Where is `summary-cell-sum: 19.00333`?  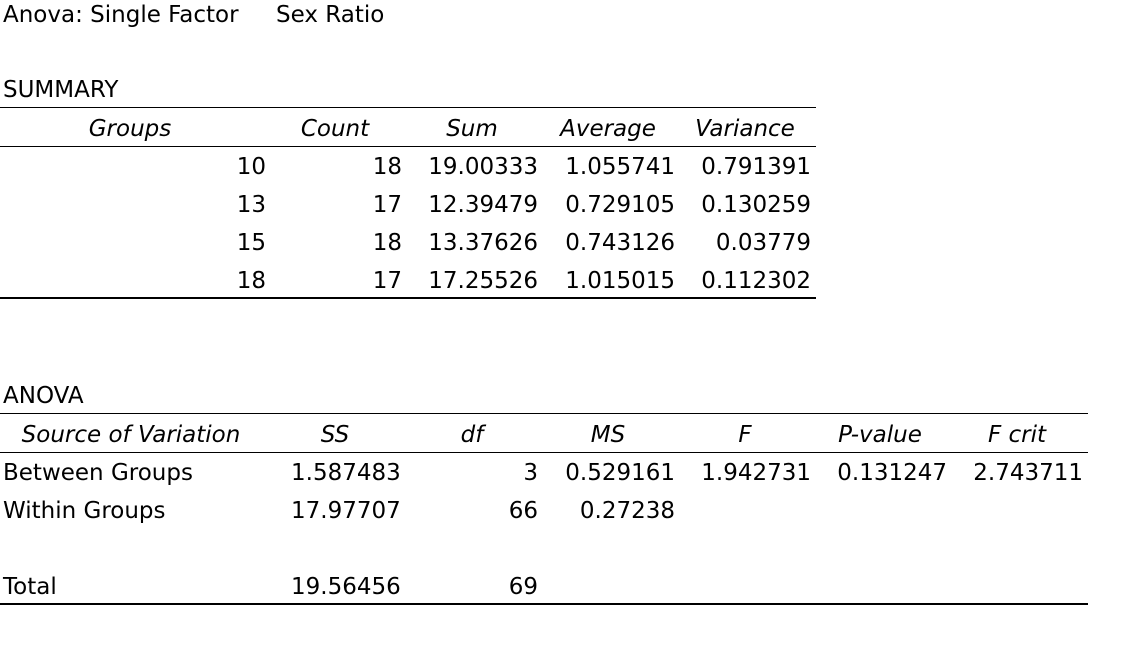
summary-cell-sum: 19.00333 is located at coordinates (483, 167).